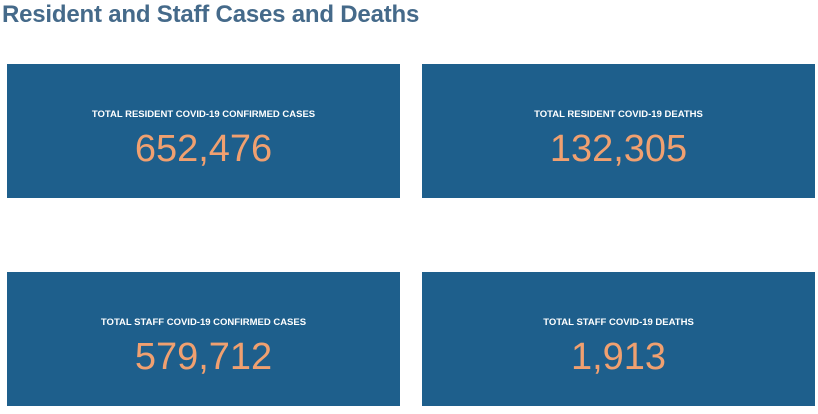  I want to click on staff-deaths-label: TOTAL STAFF COVID-19 DEATHS, so click(618, 322).